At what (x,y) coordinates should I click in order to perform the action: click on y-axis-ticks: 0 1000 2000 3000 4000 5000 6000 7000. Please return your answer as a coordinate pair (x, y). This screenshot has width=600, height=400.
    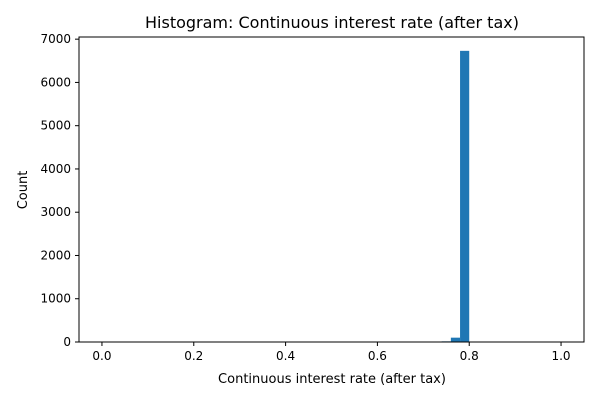
    Looking at the image, I should click on (59, 190).